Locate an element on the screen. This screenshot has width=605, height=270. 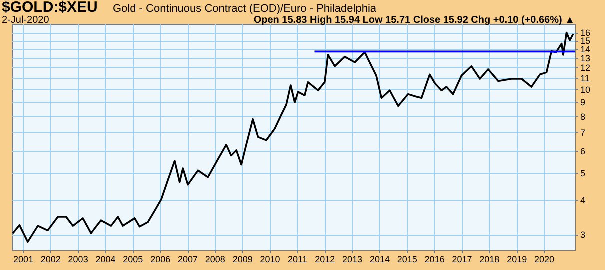
y-tick-label: 15 is located at coordinates (585, 41).